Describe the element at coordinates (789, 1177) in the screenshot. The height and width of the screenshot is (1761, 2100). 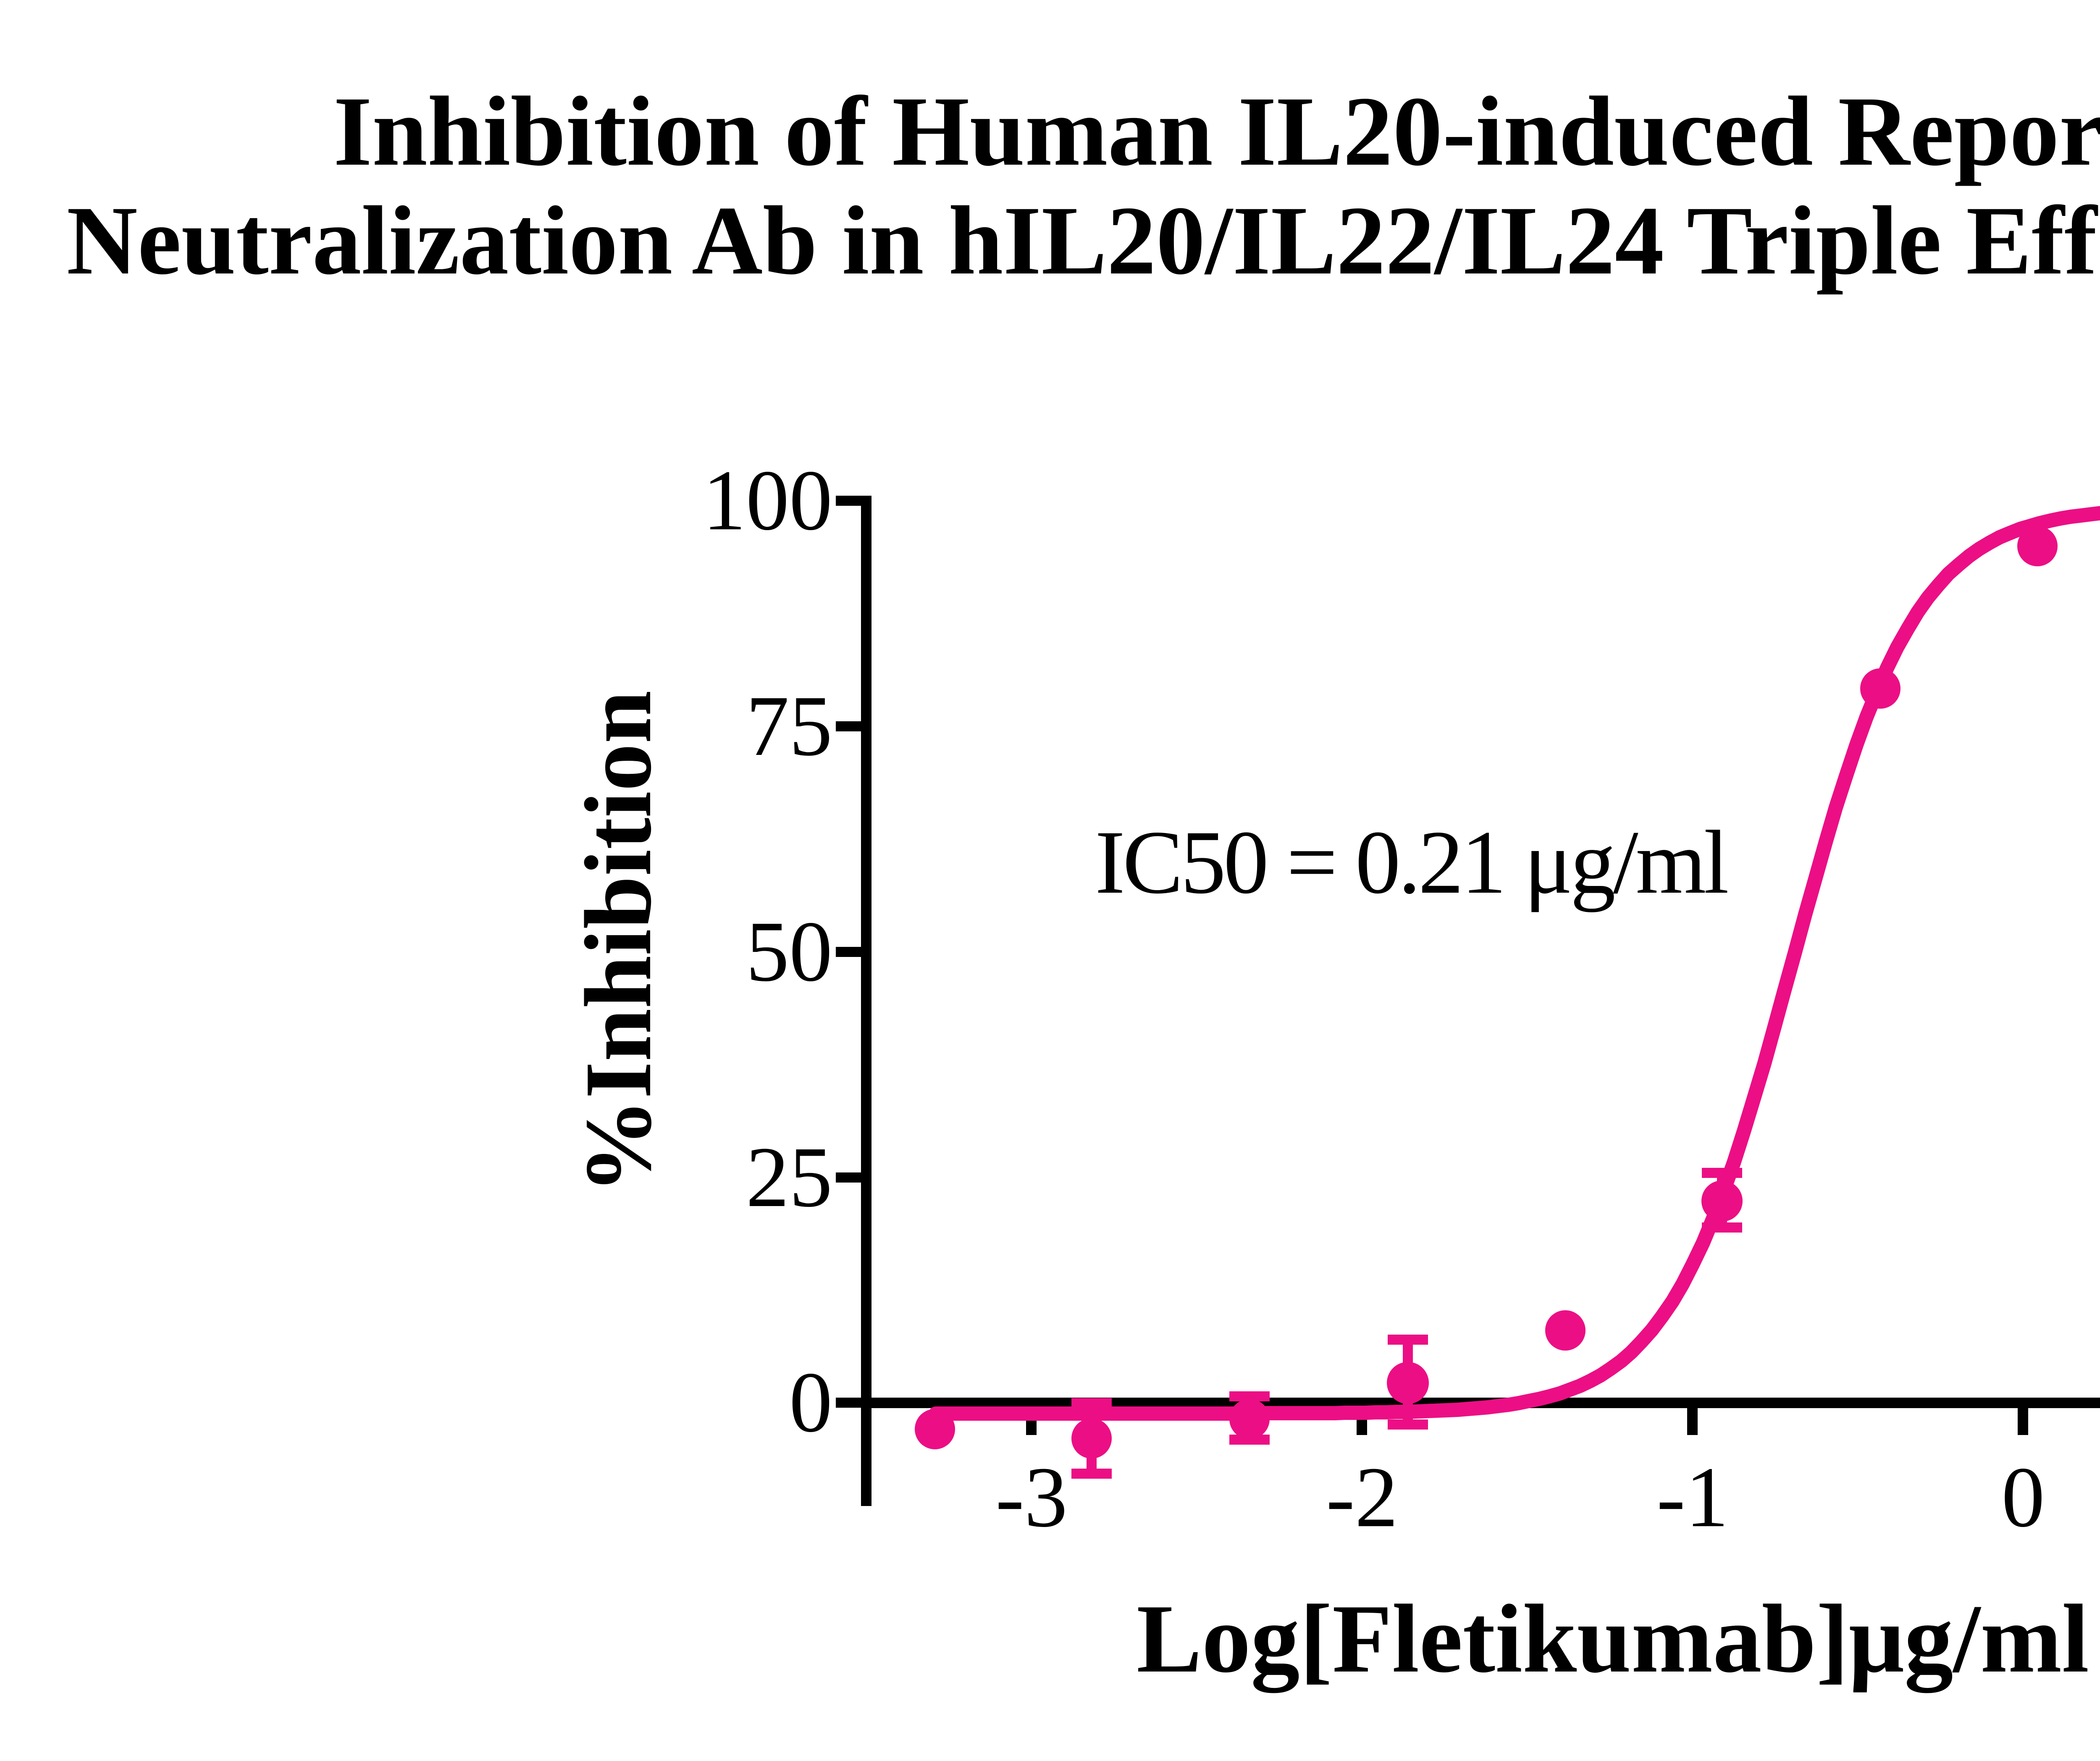
I see `svg-text: 25` at that location.